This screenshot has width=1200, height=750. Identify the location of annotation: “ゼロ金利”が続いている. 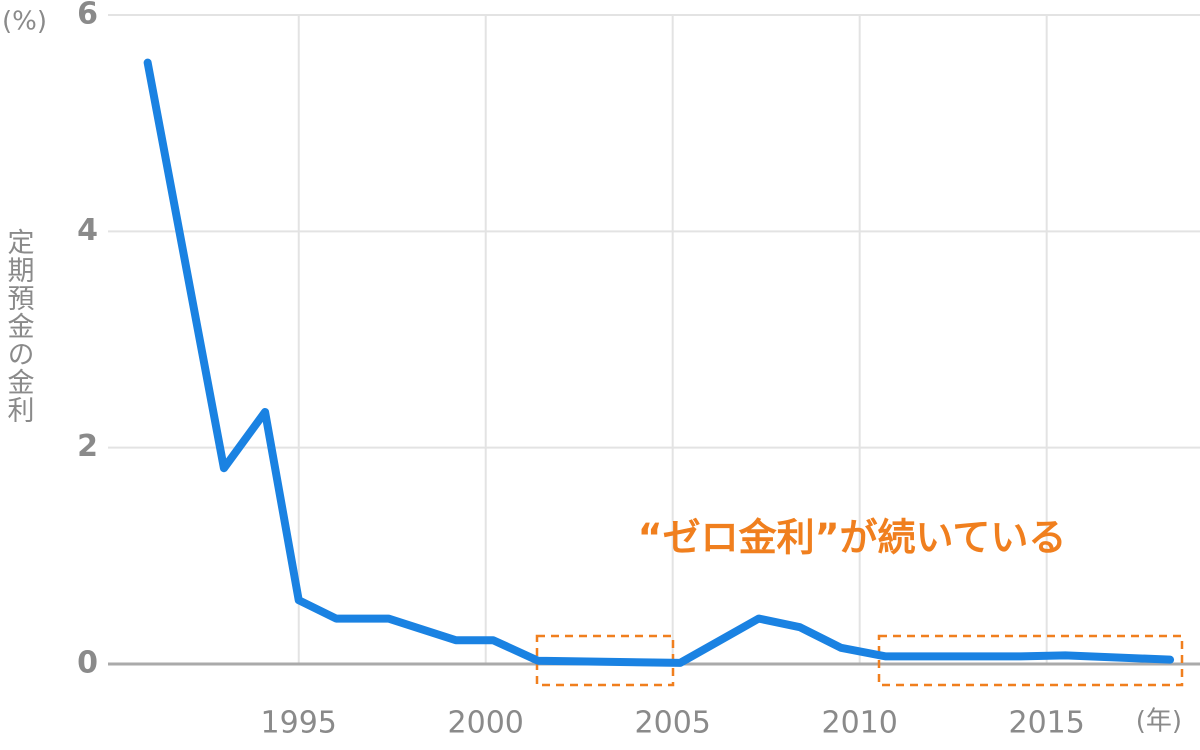
(852, 538).